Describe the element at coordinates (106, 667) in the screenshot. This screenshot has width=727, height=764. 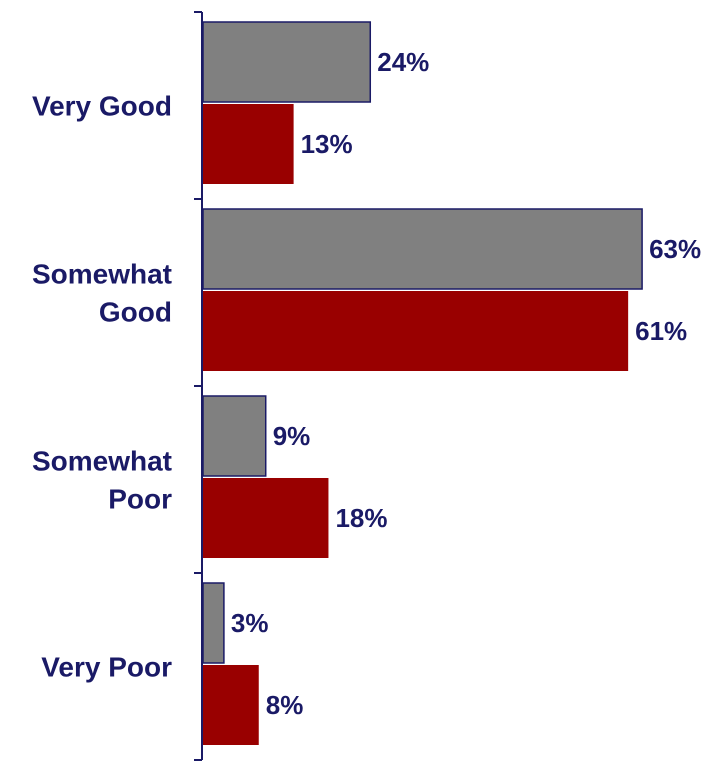
I see `category-label: Very Poor` at that location.